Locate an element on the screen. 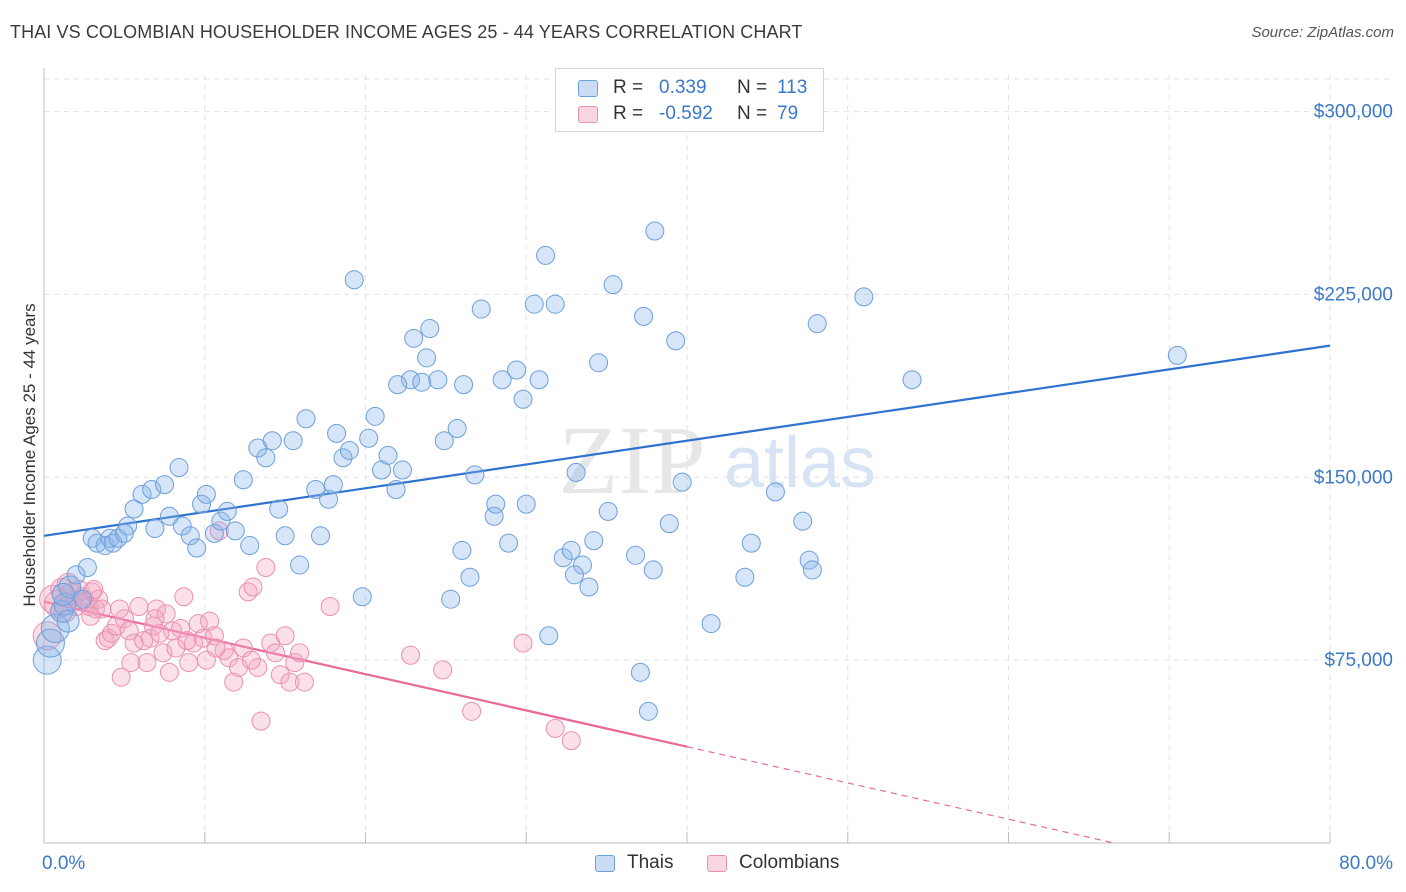 Image resolution: width=1406 pixels, height=892 pixels. colombians-label: Colombians is located at coordinates (789, 862).